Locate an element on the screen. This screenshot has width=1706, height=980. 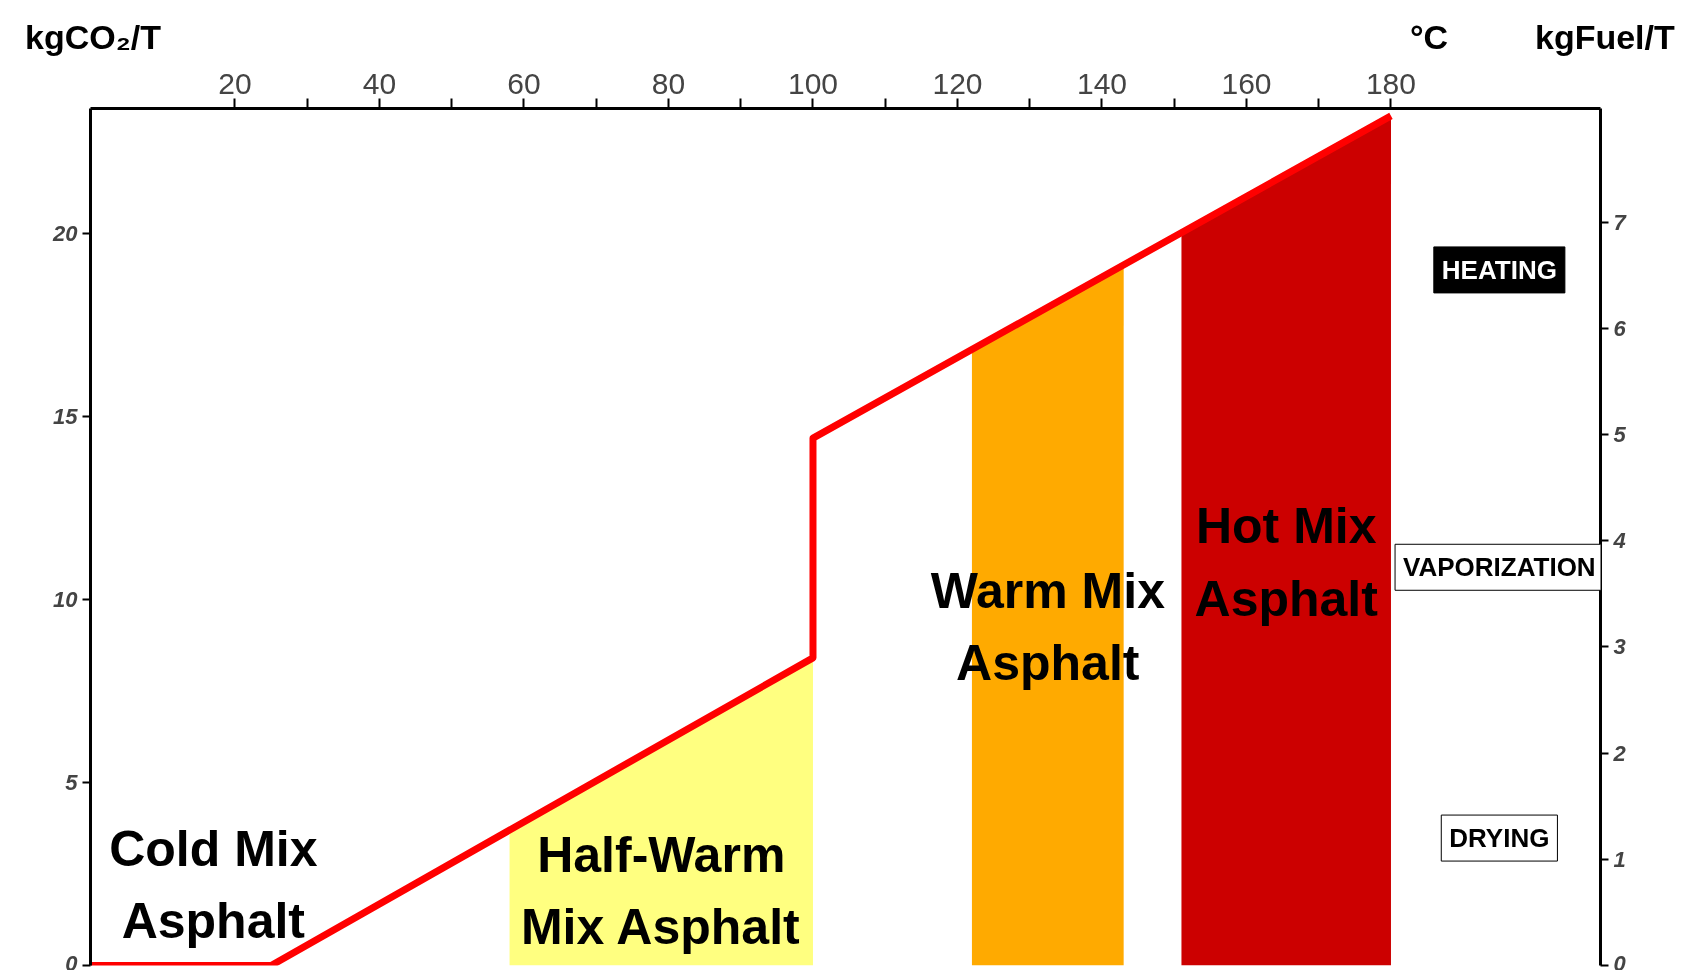
x-tick-label: 20 is located at coordinates (235, 83).